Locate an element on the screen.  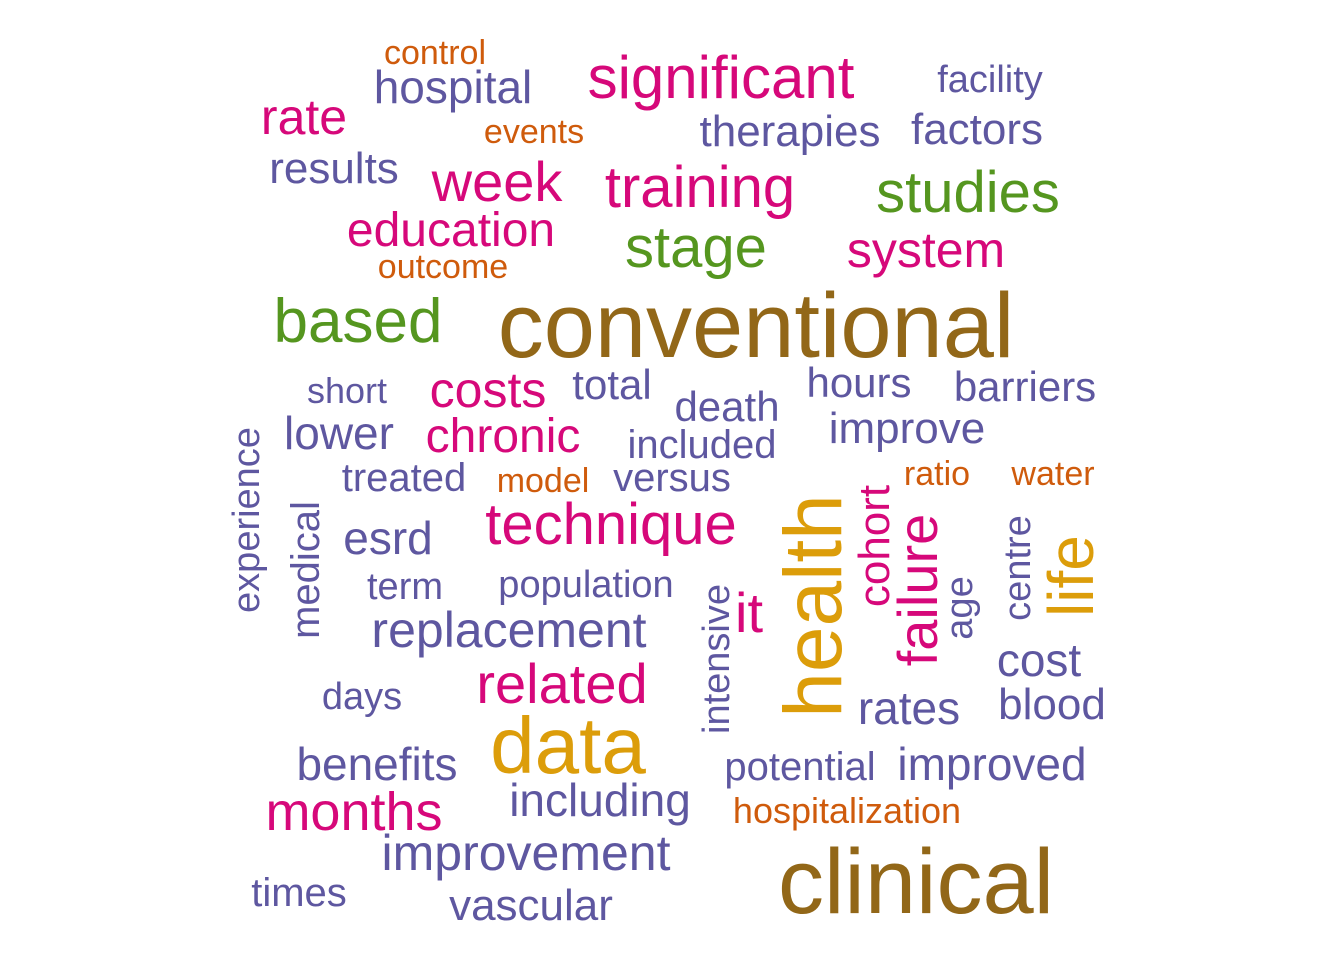
word-versus: versus is located at coordinates (672, 478).